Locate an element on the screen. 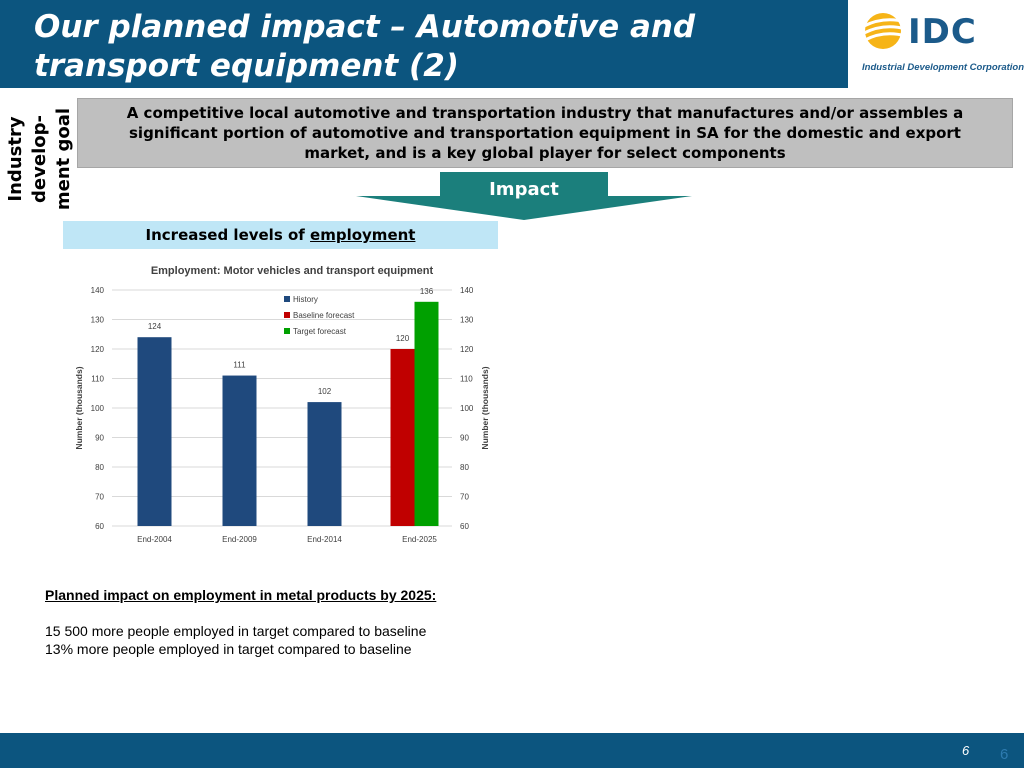  title-line-2: transport equipment (2) is located at coordinates (246, 66).